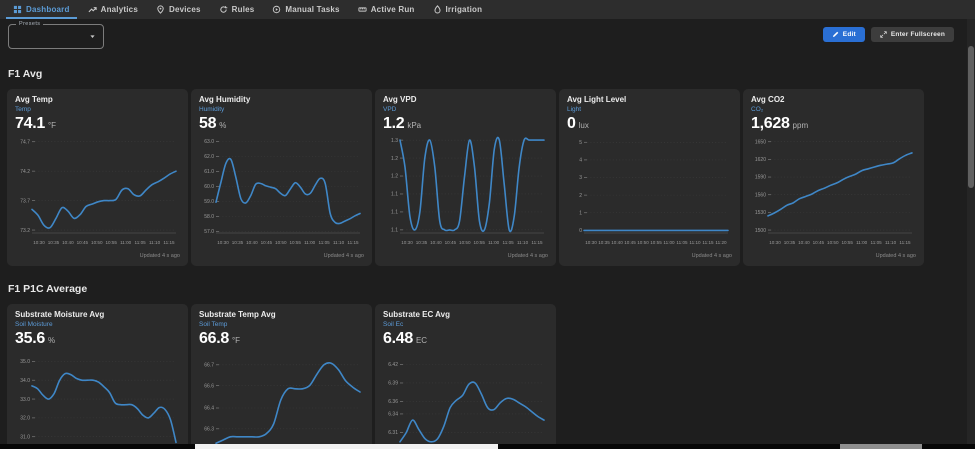  I want to click on y-axis-tick-label: 31.0, so click(25, 437).